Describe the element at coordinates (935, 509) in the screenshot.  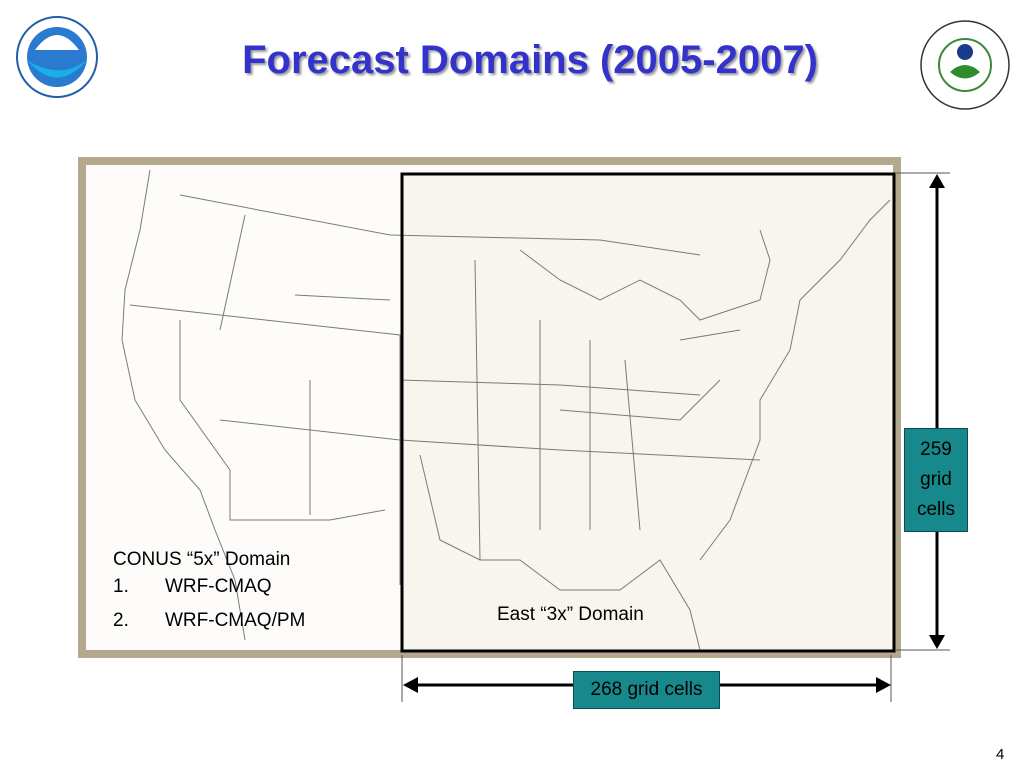
I see `extent-line: cells` at that location.